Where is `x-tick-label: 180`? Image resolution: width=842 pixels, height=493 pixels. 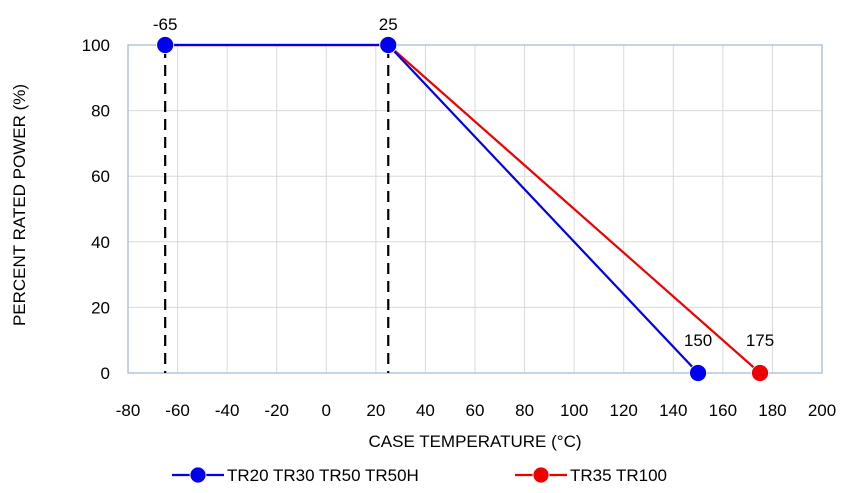 x-tick-label: 180 is located at coordinates (772, 410).